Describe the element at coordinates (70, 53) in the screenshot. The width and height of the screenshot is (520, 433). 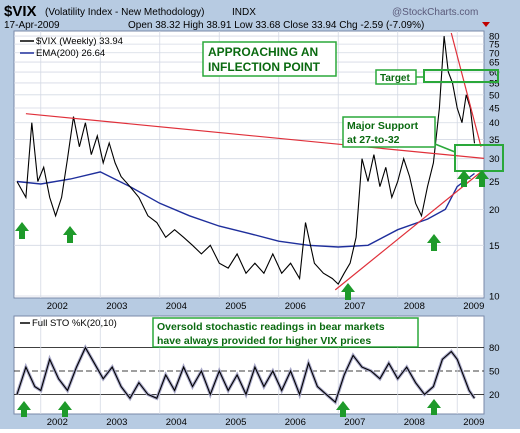
I see `legend-ema: EMA(200) 26.64` at that location.